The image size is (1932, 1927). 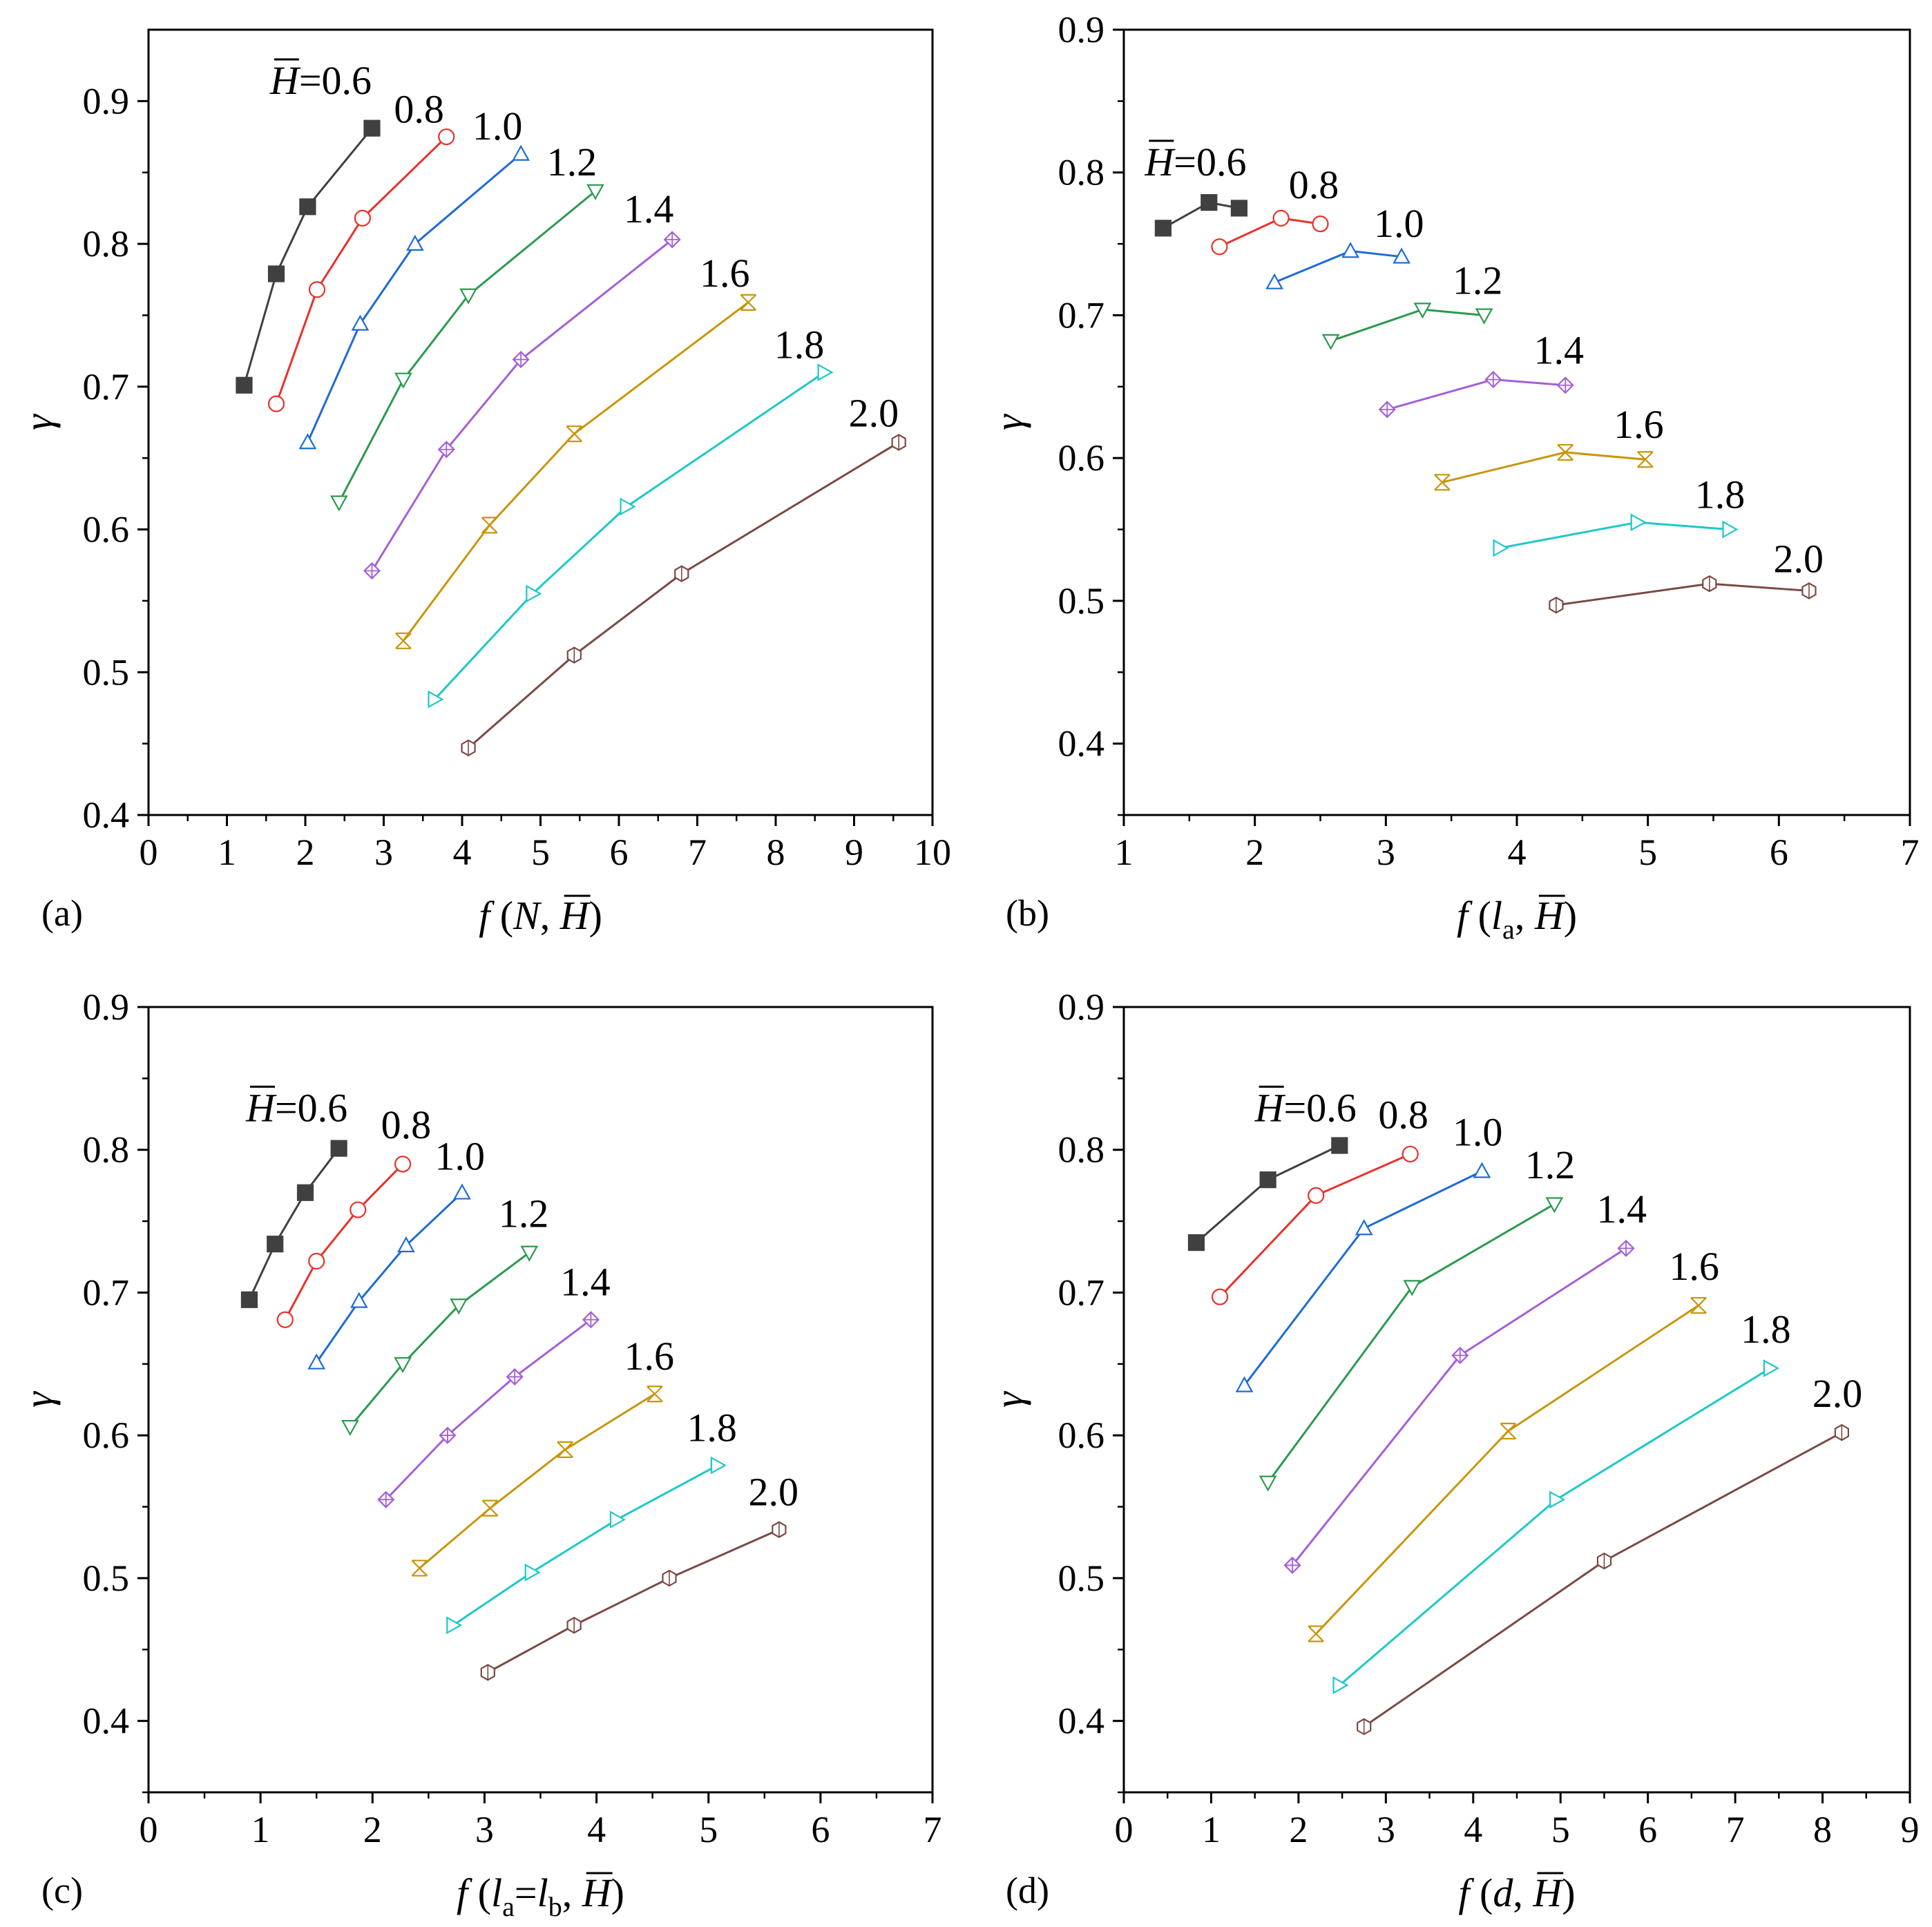 I want to click on series-H-0.6: H=0.6, so click(x=1272, y=1168).